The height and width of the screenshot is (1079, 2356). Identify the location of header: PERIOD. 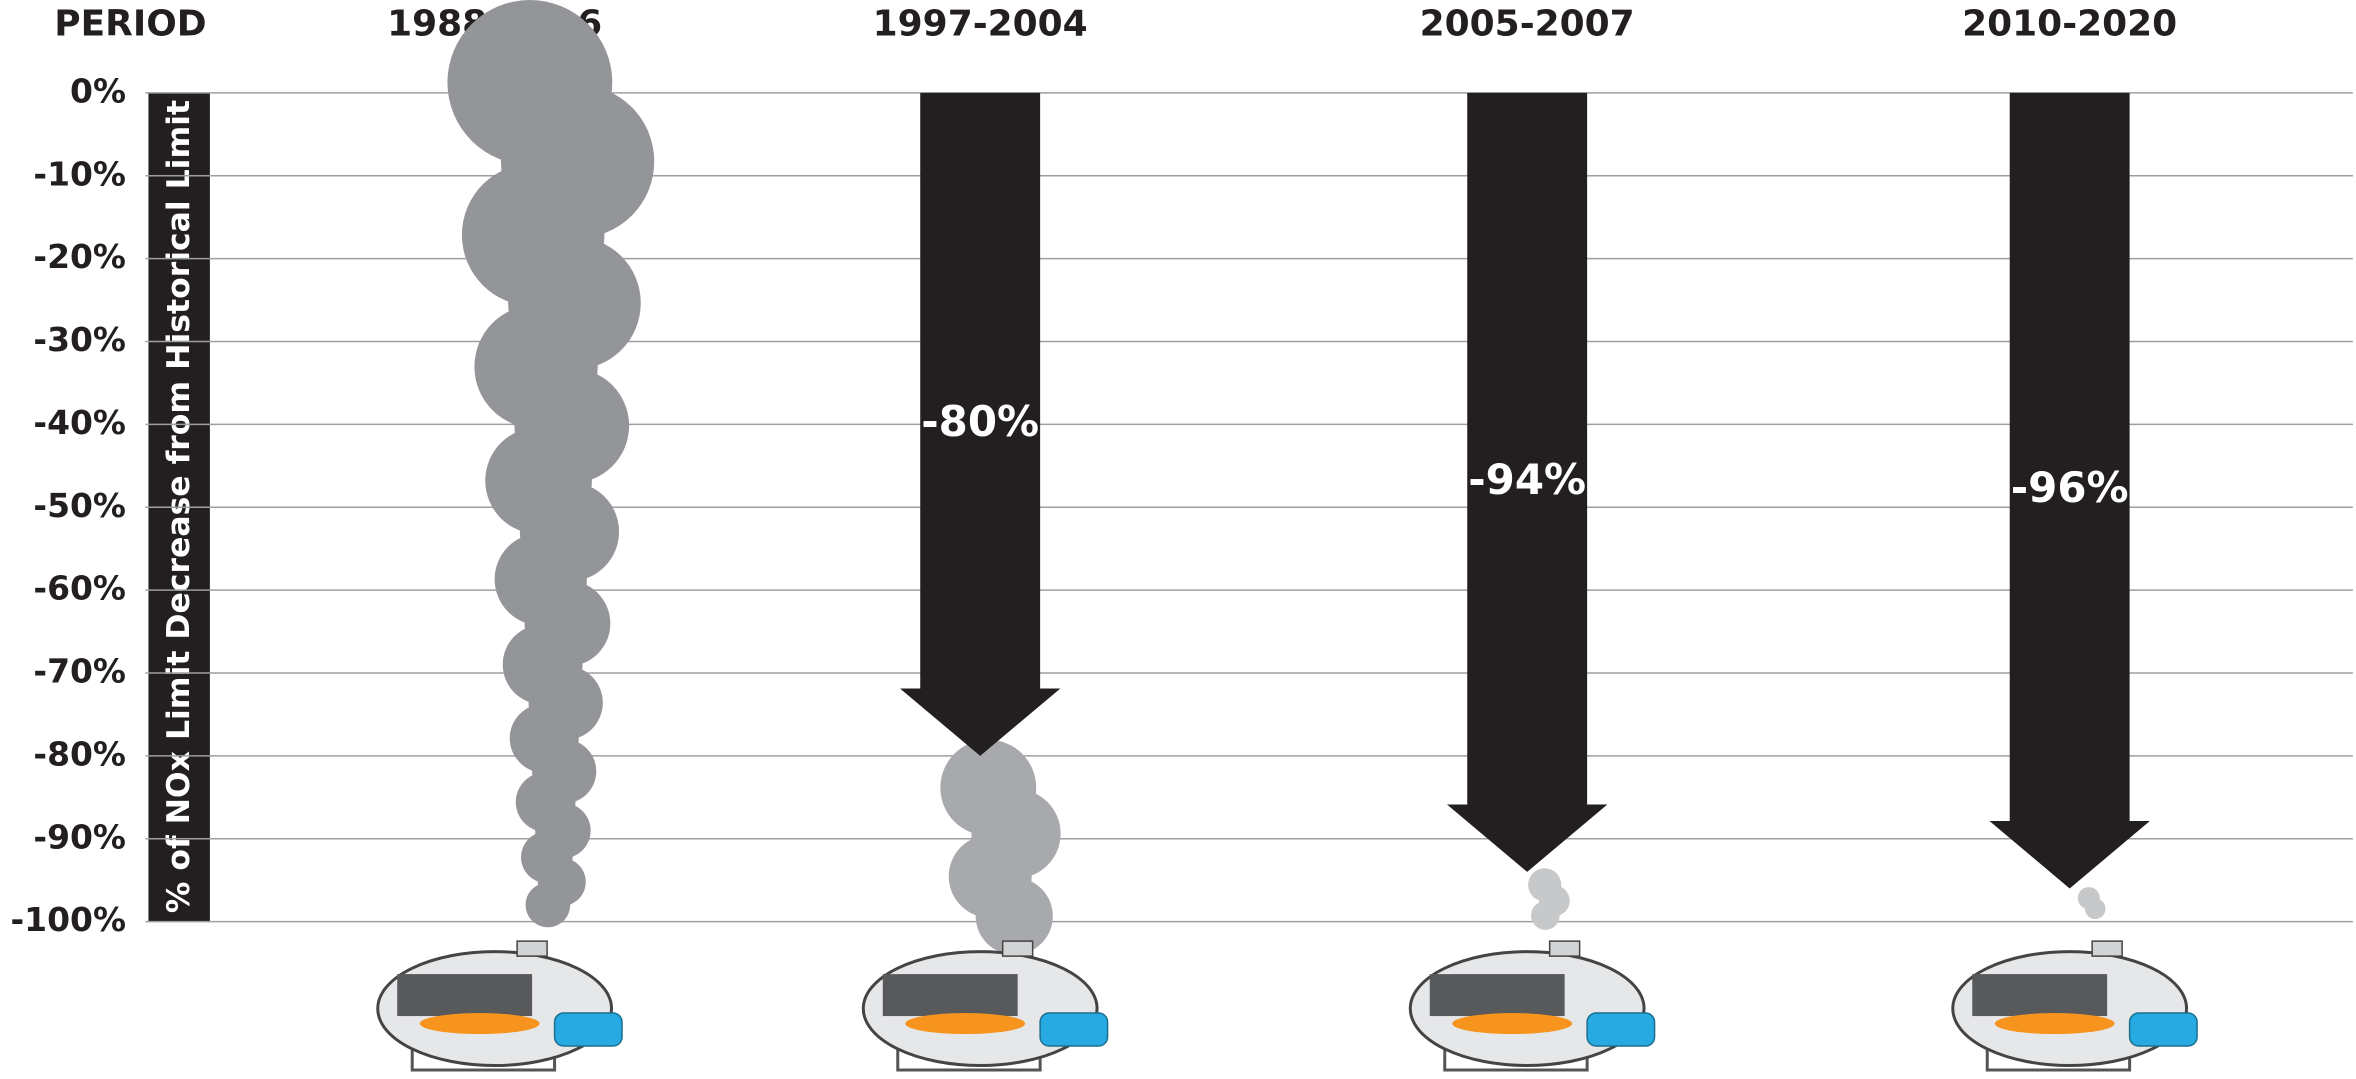
(130, 23).